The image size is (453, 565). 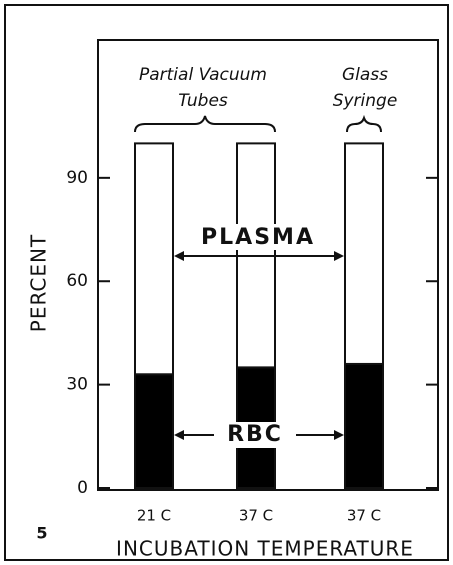 I want to click on annotation: Syringe, so click(x=365, y=101).